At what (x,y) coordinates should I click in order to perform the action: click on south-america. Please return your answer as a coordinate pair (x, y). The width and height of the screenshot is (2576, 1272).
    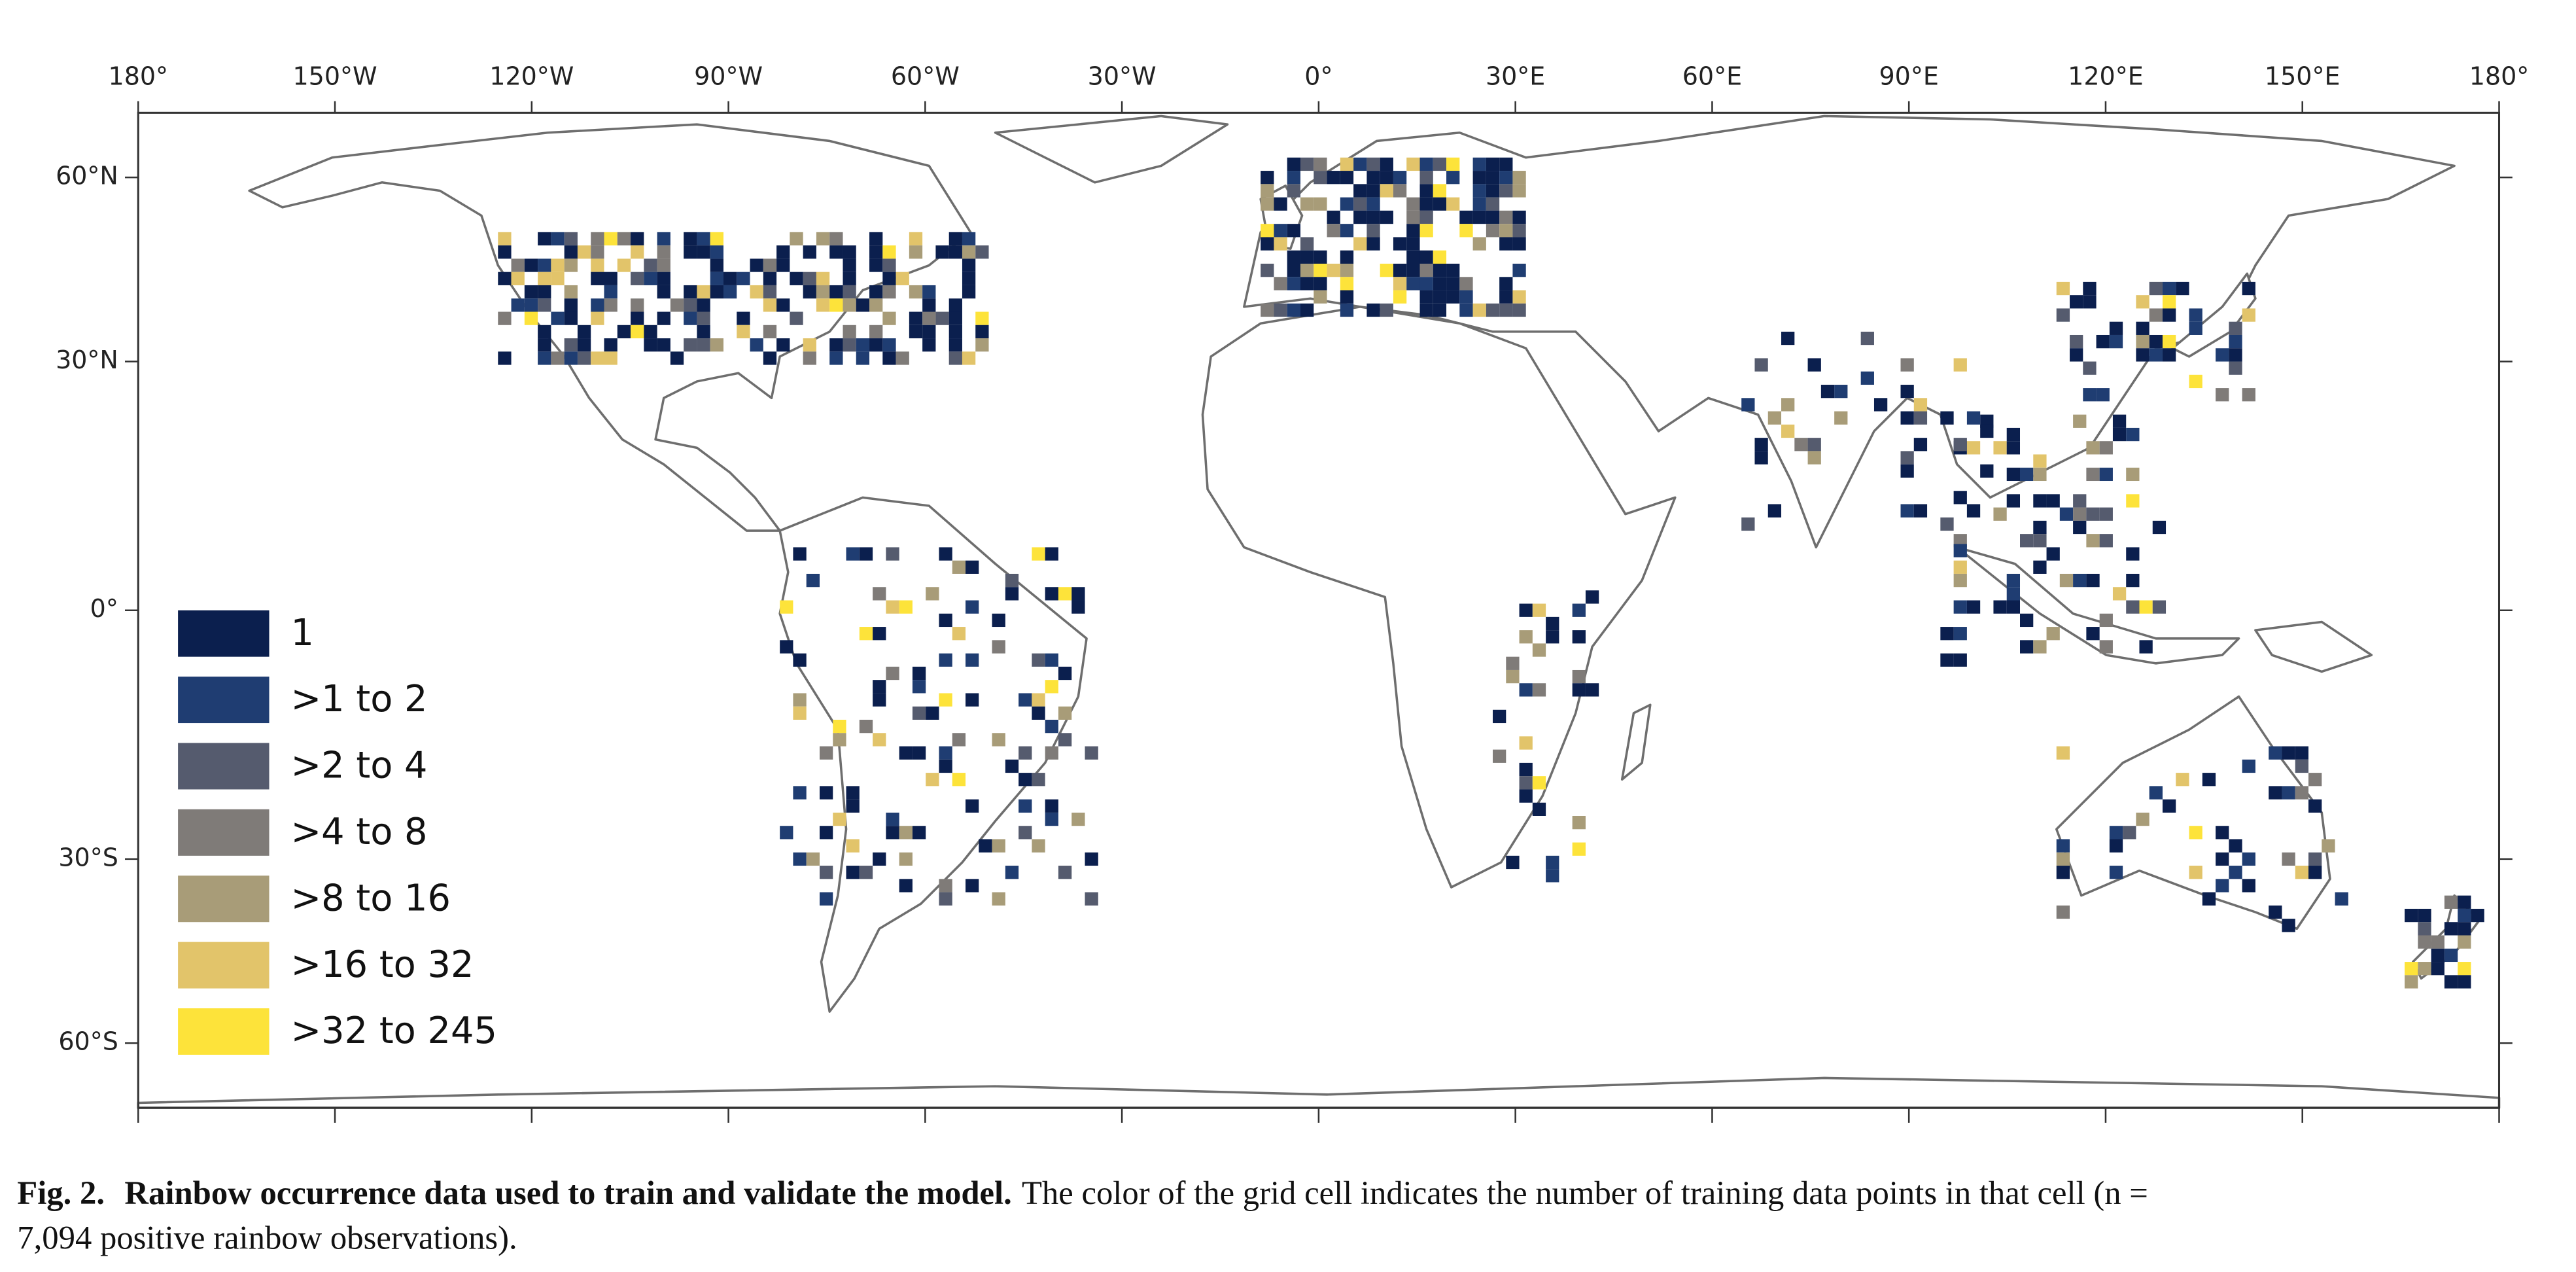
    Looking at the image, I should click on (933, 754).